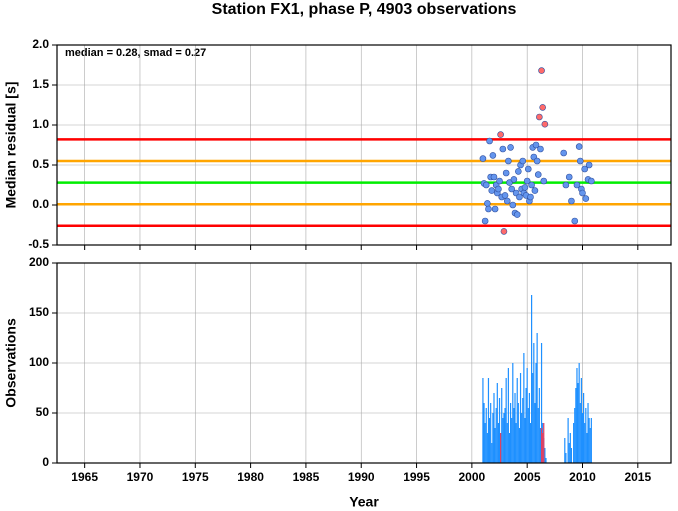  What do you see at coordinates (250, 477) in the screenshot?
I see `x-tick-label: 1980` at bounding box center [250, 477].